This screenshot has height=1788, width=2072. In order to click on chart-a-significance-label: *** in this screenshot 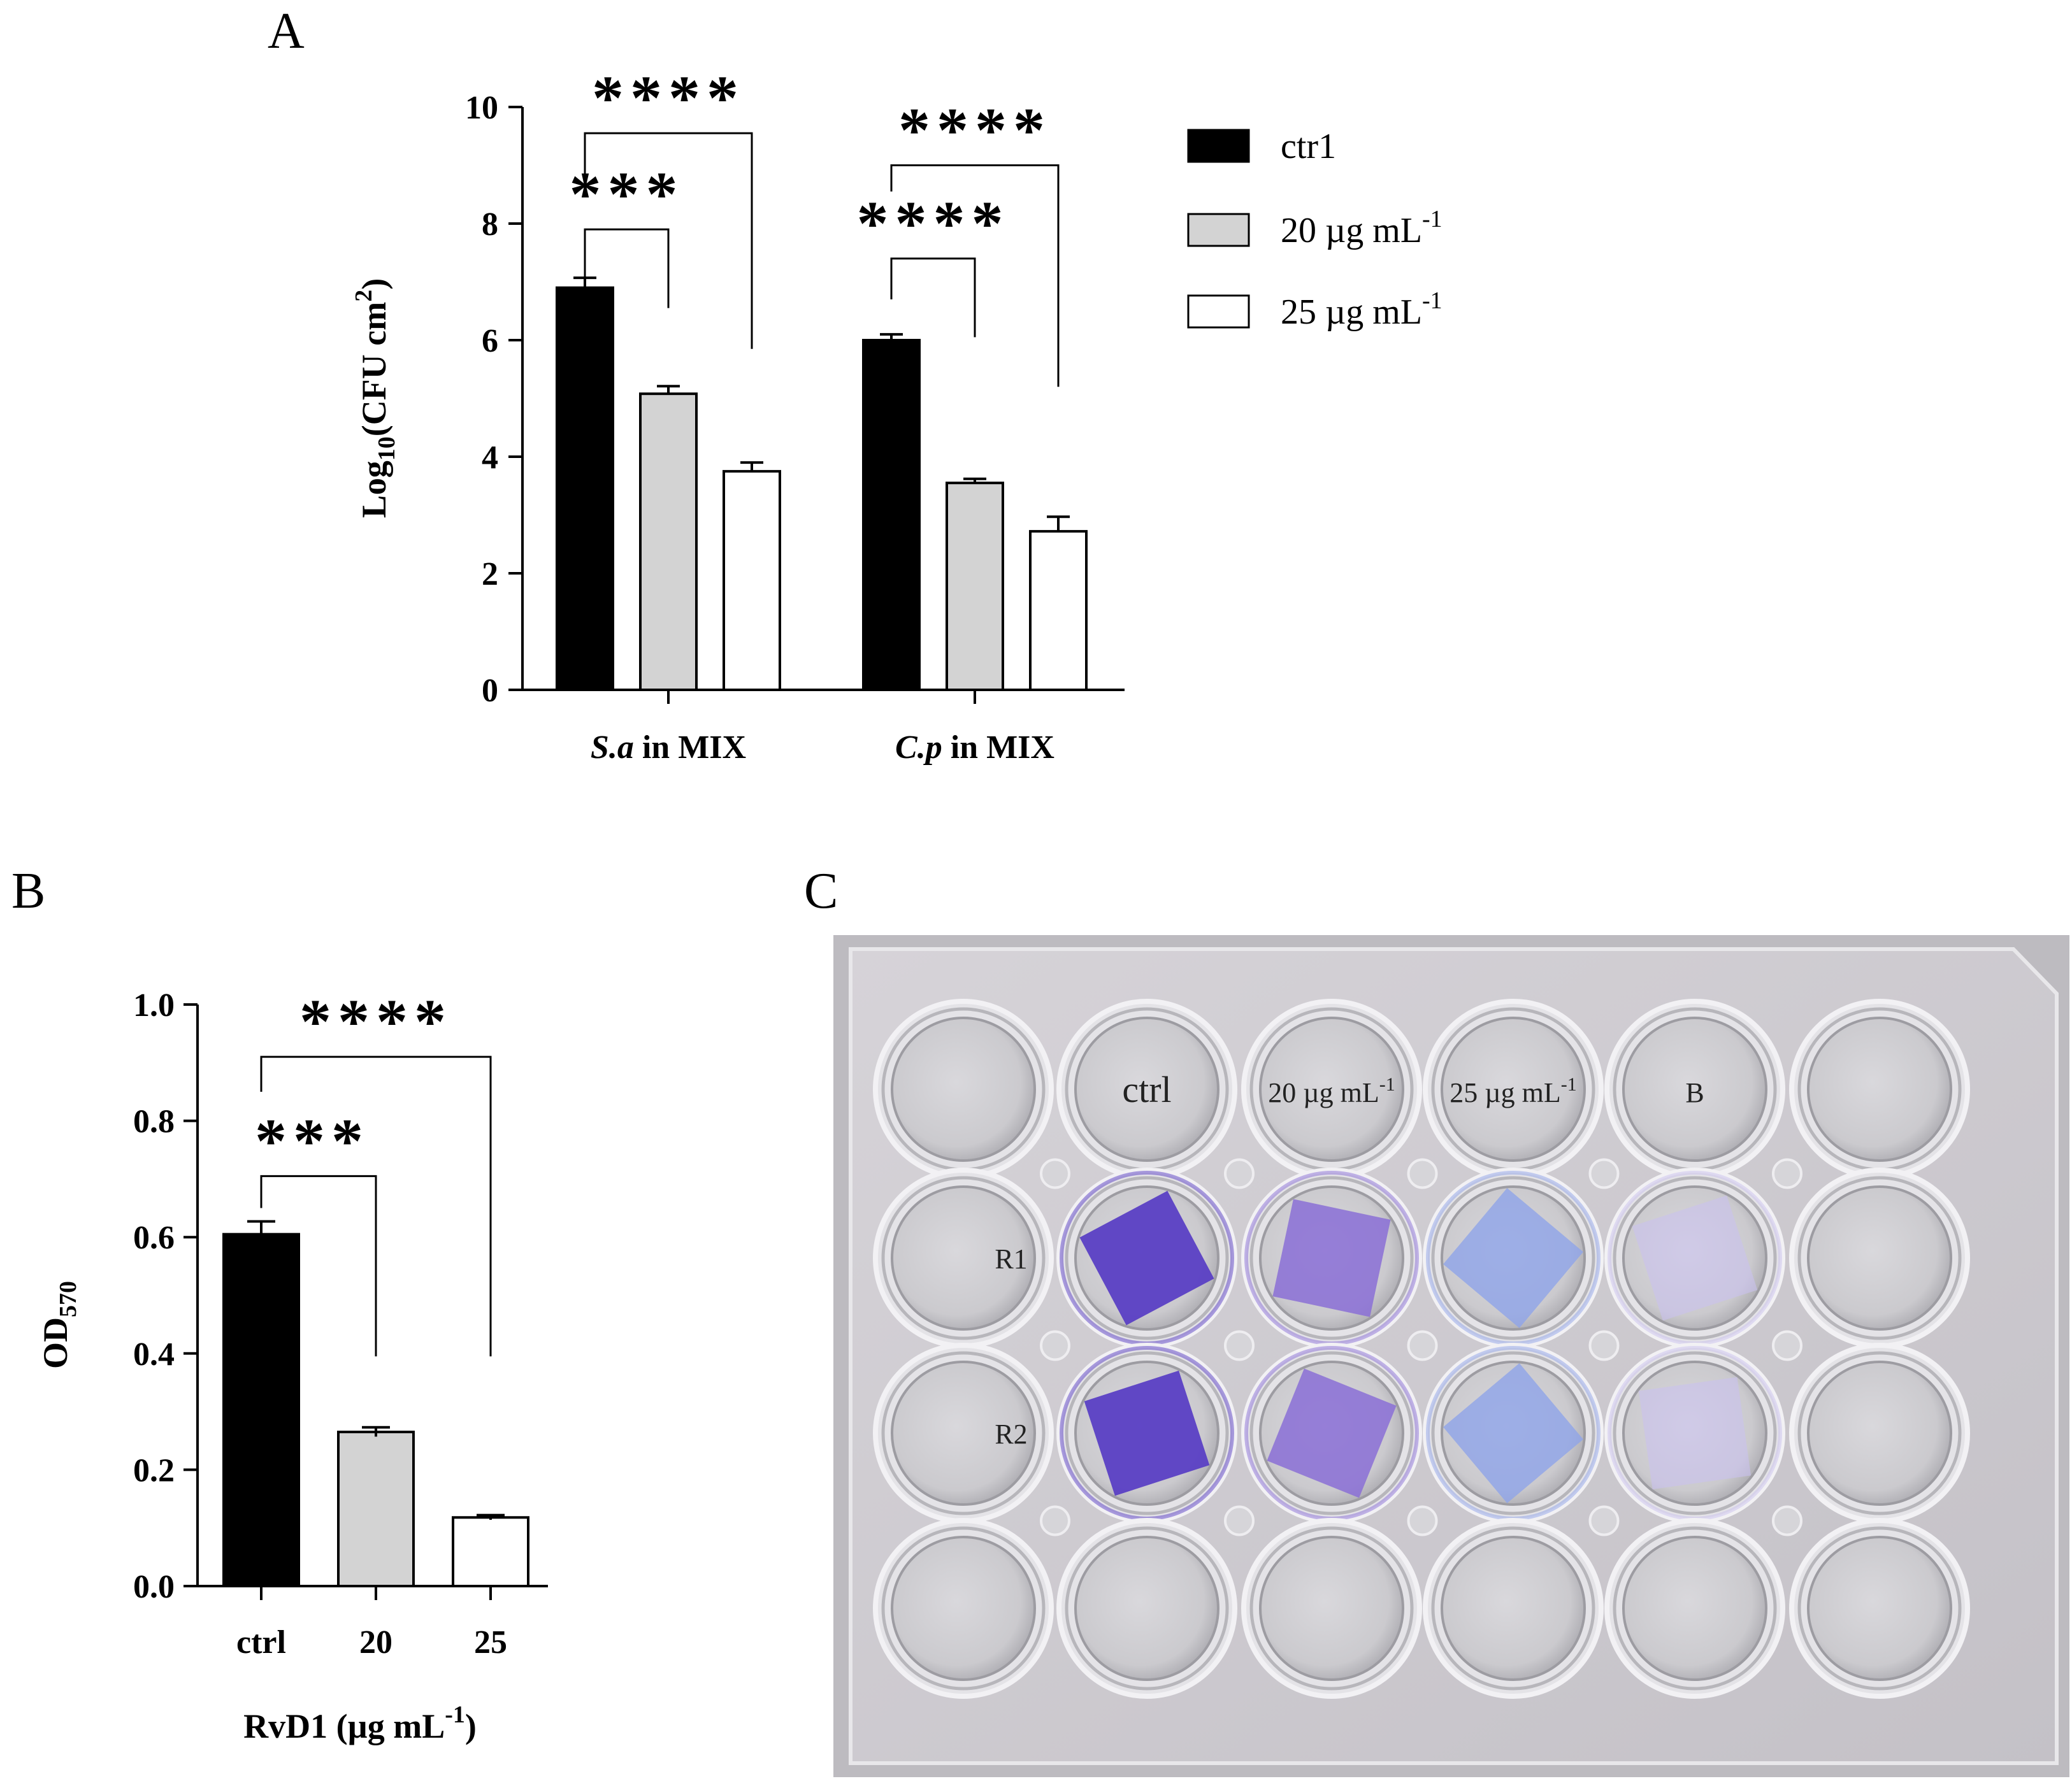, I will do `click(627, 194)`.